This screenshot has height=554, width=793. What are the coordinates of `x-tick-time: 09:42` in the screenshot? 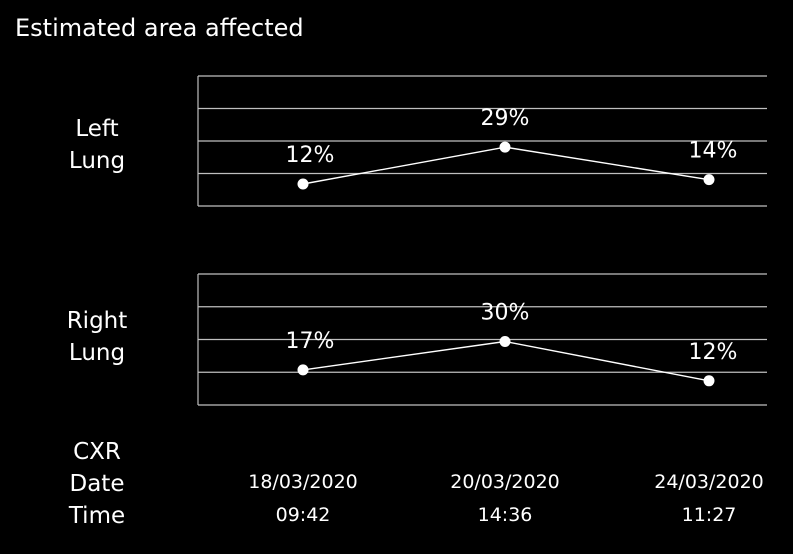 It's located at (303, 515).